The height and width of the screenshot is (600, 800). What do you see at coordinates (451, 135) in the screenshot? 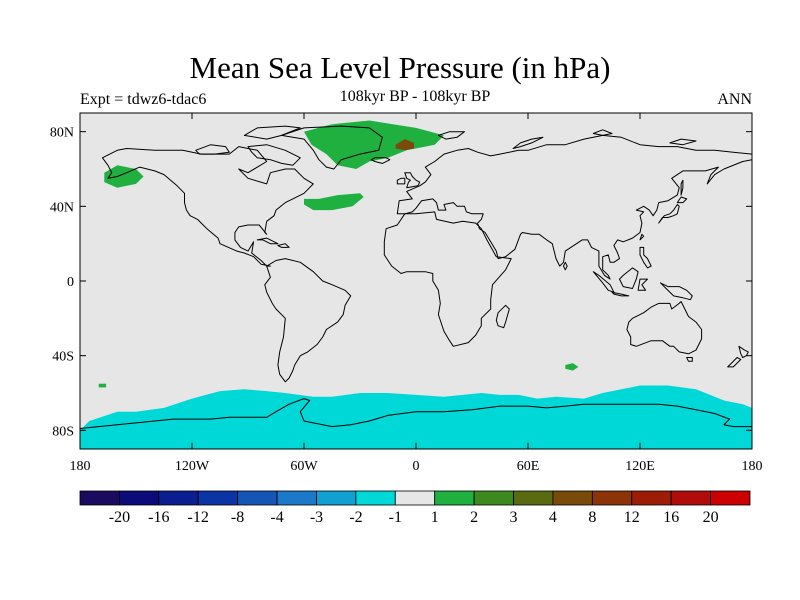
I see `coastline-svalbard` at bounding box center [451, 135].